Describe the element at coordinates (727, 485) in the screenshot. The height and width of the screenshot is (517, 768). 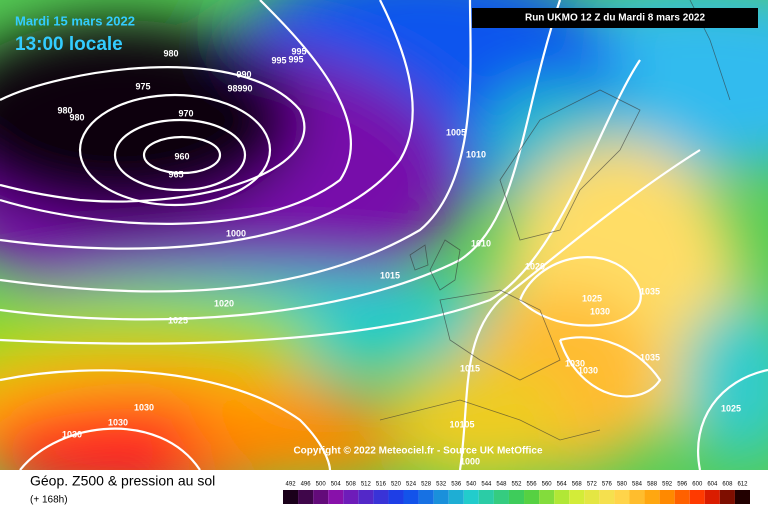
I see `scale-label: 608` at that location.